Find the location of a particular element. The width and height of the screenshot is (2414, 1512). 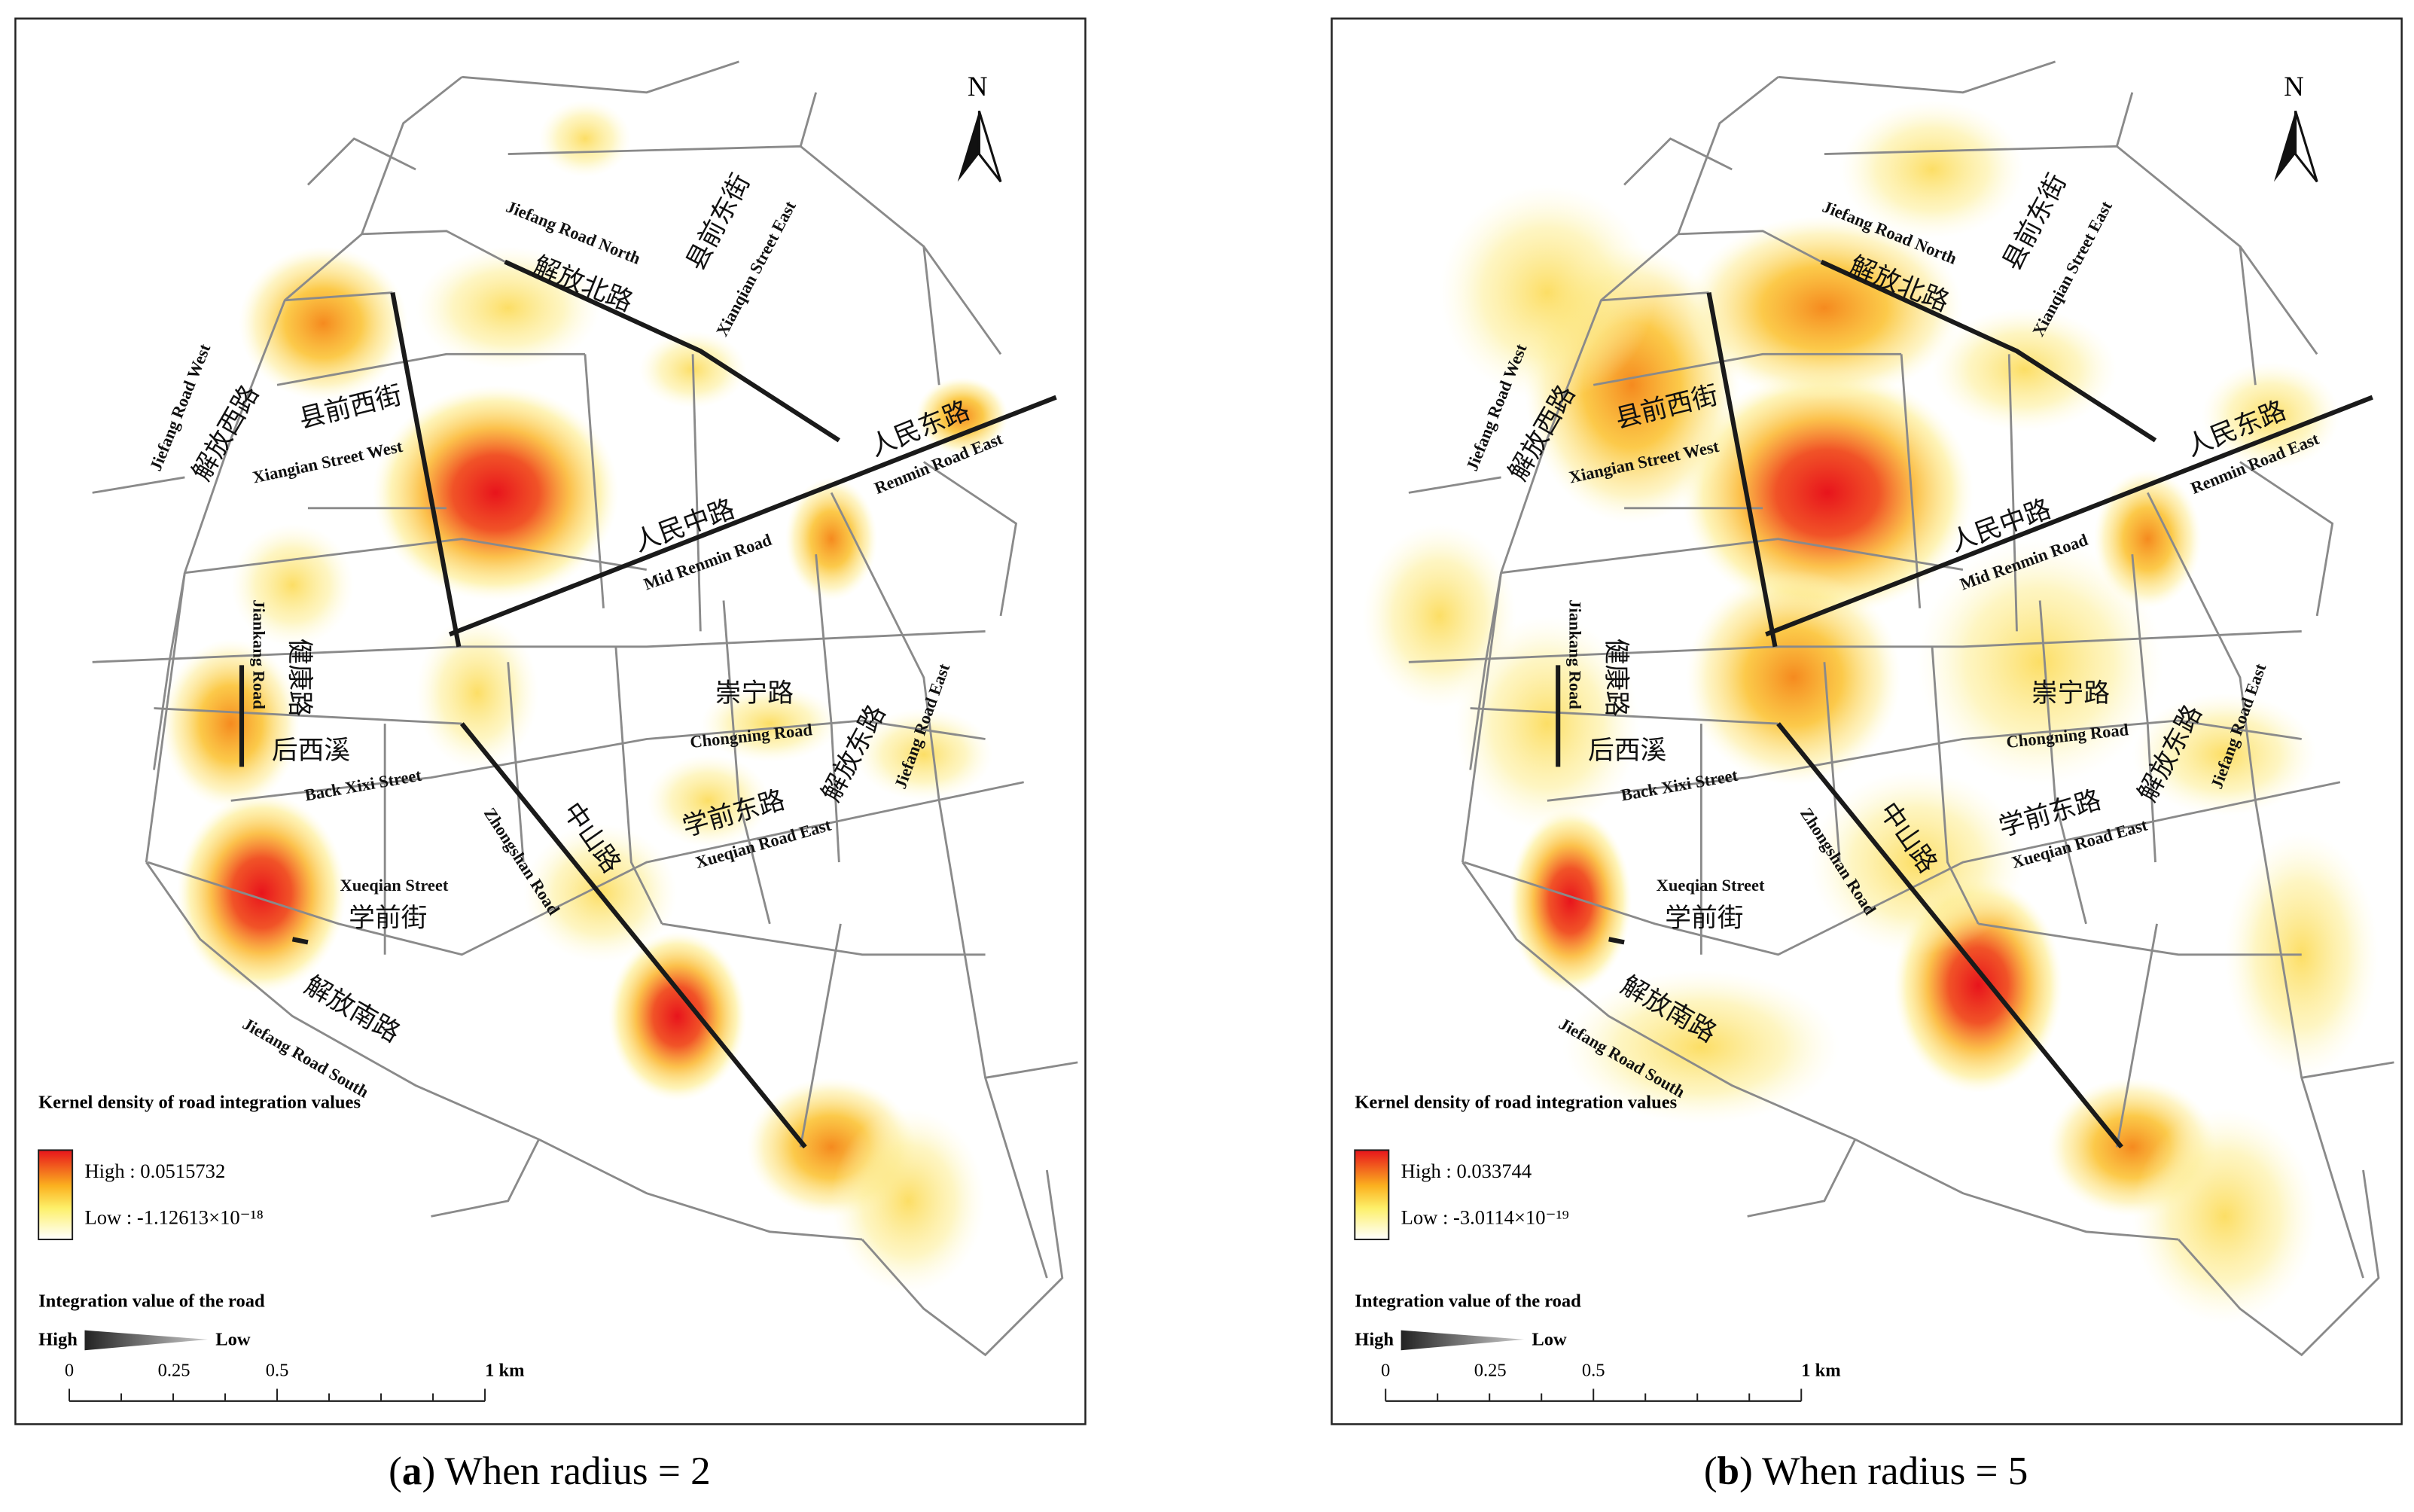

legend-high: High : 0.0515732 is located at coordinates (154, 1171).